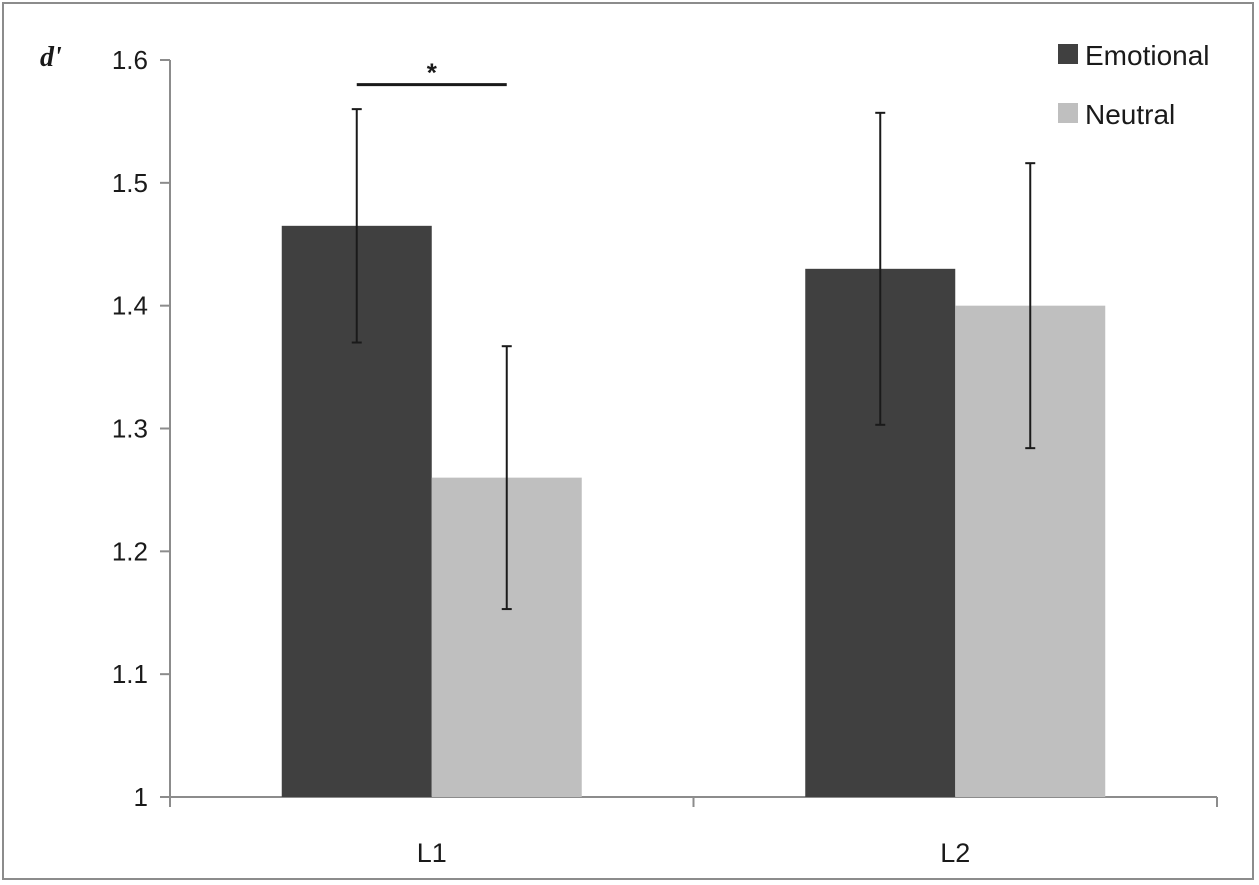 Image resolution: width=1259 pixels, height=885 pixels. What do you see at coordinates (1130, 114) in the screenshot?
I see `legend-label: Neutral` at bounding box center [1130, 114].